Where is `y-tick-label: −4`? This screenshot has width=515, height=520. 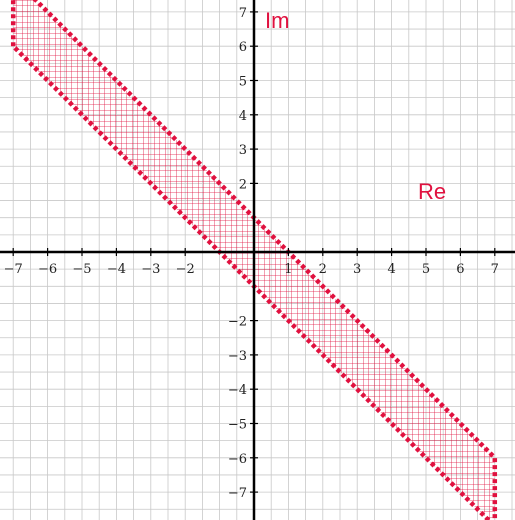
y-tick-label: −4 is located at coordinates (237, 390).